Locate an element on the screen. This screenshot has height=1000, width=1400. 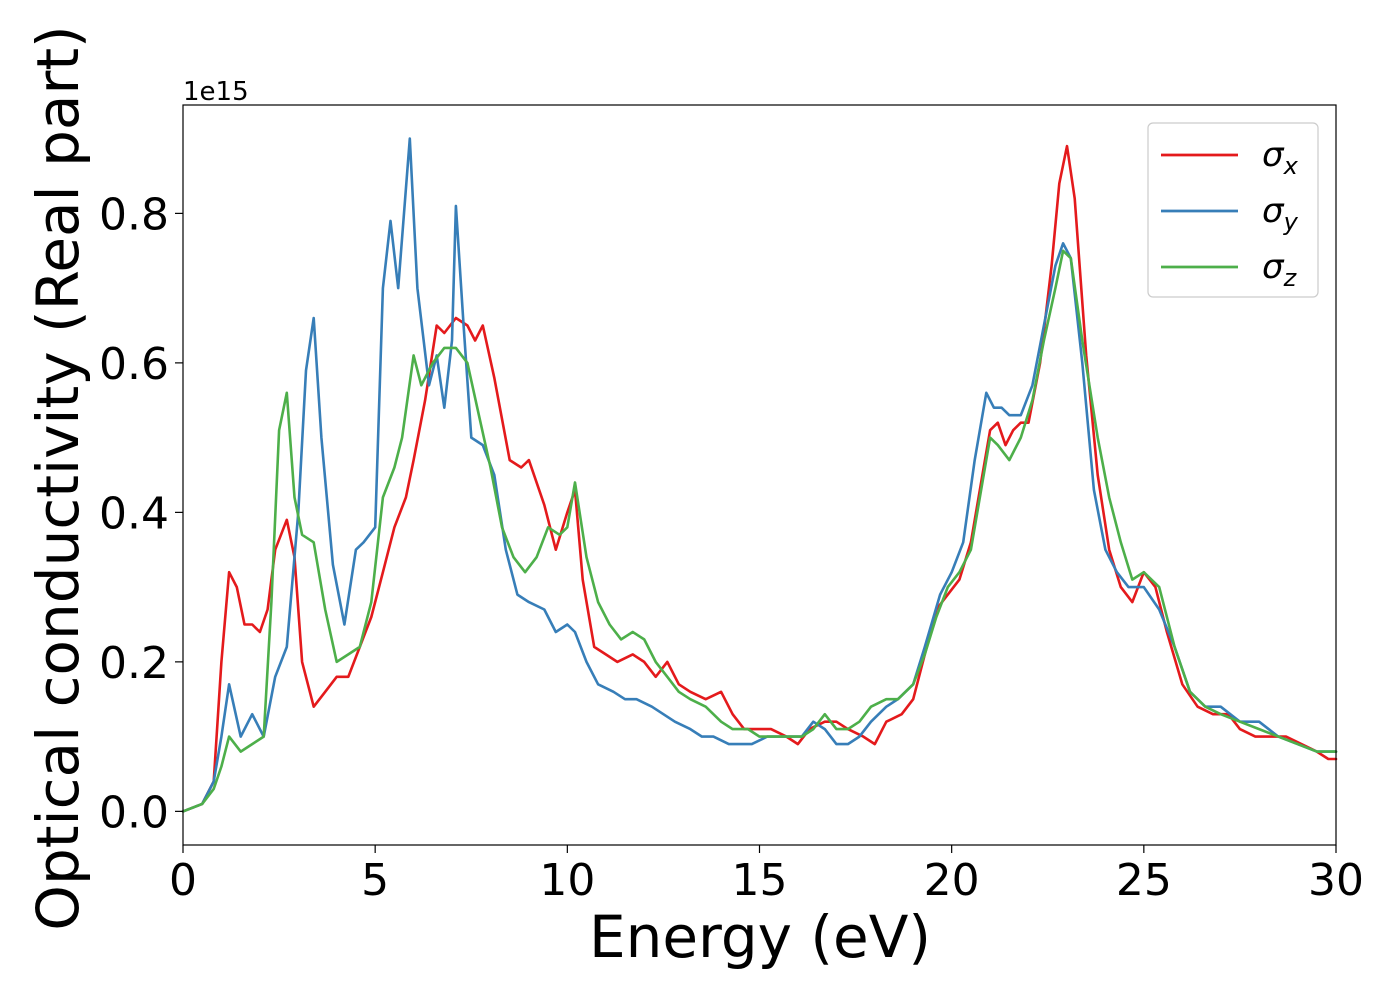
x-axis: 0 5 10 15 20 25 30 is located at coordinates (766, 875).